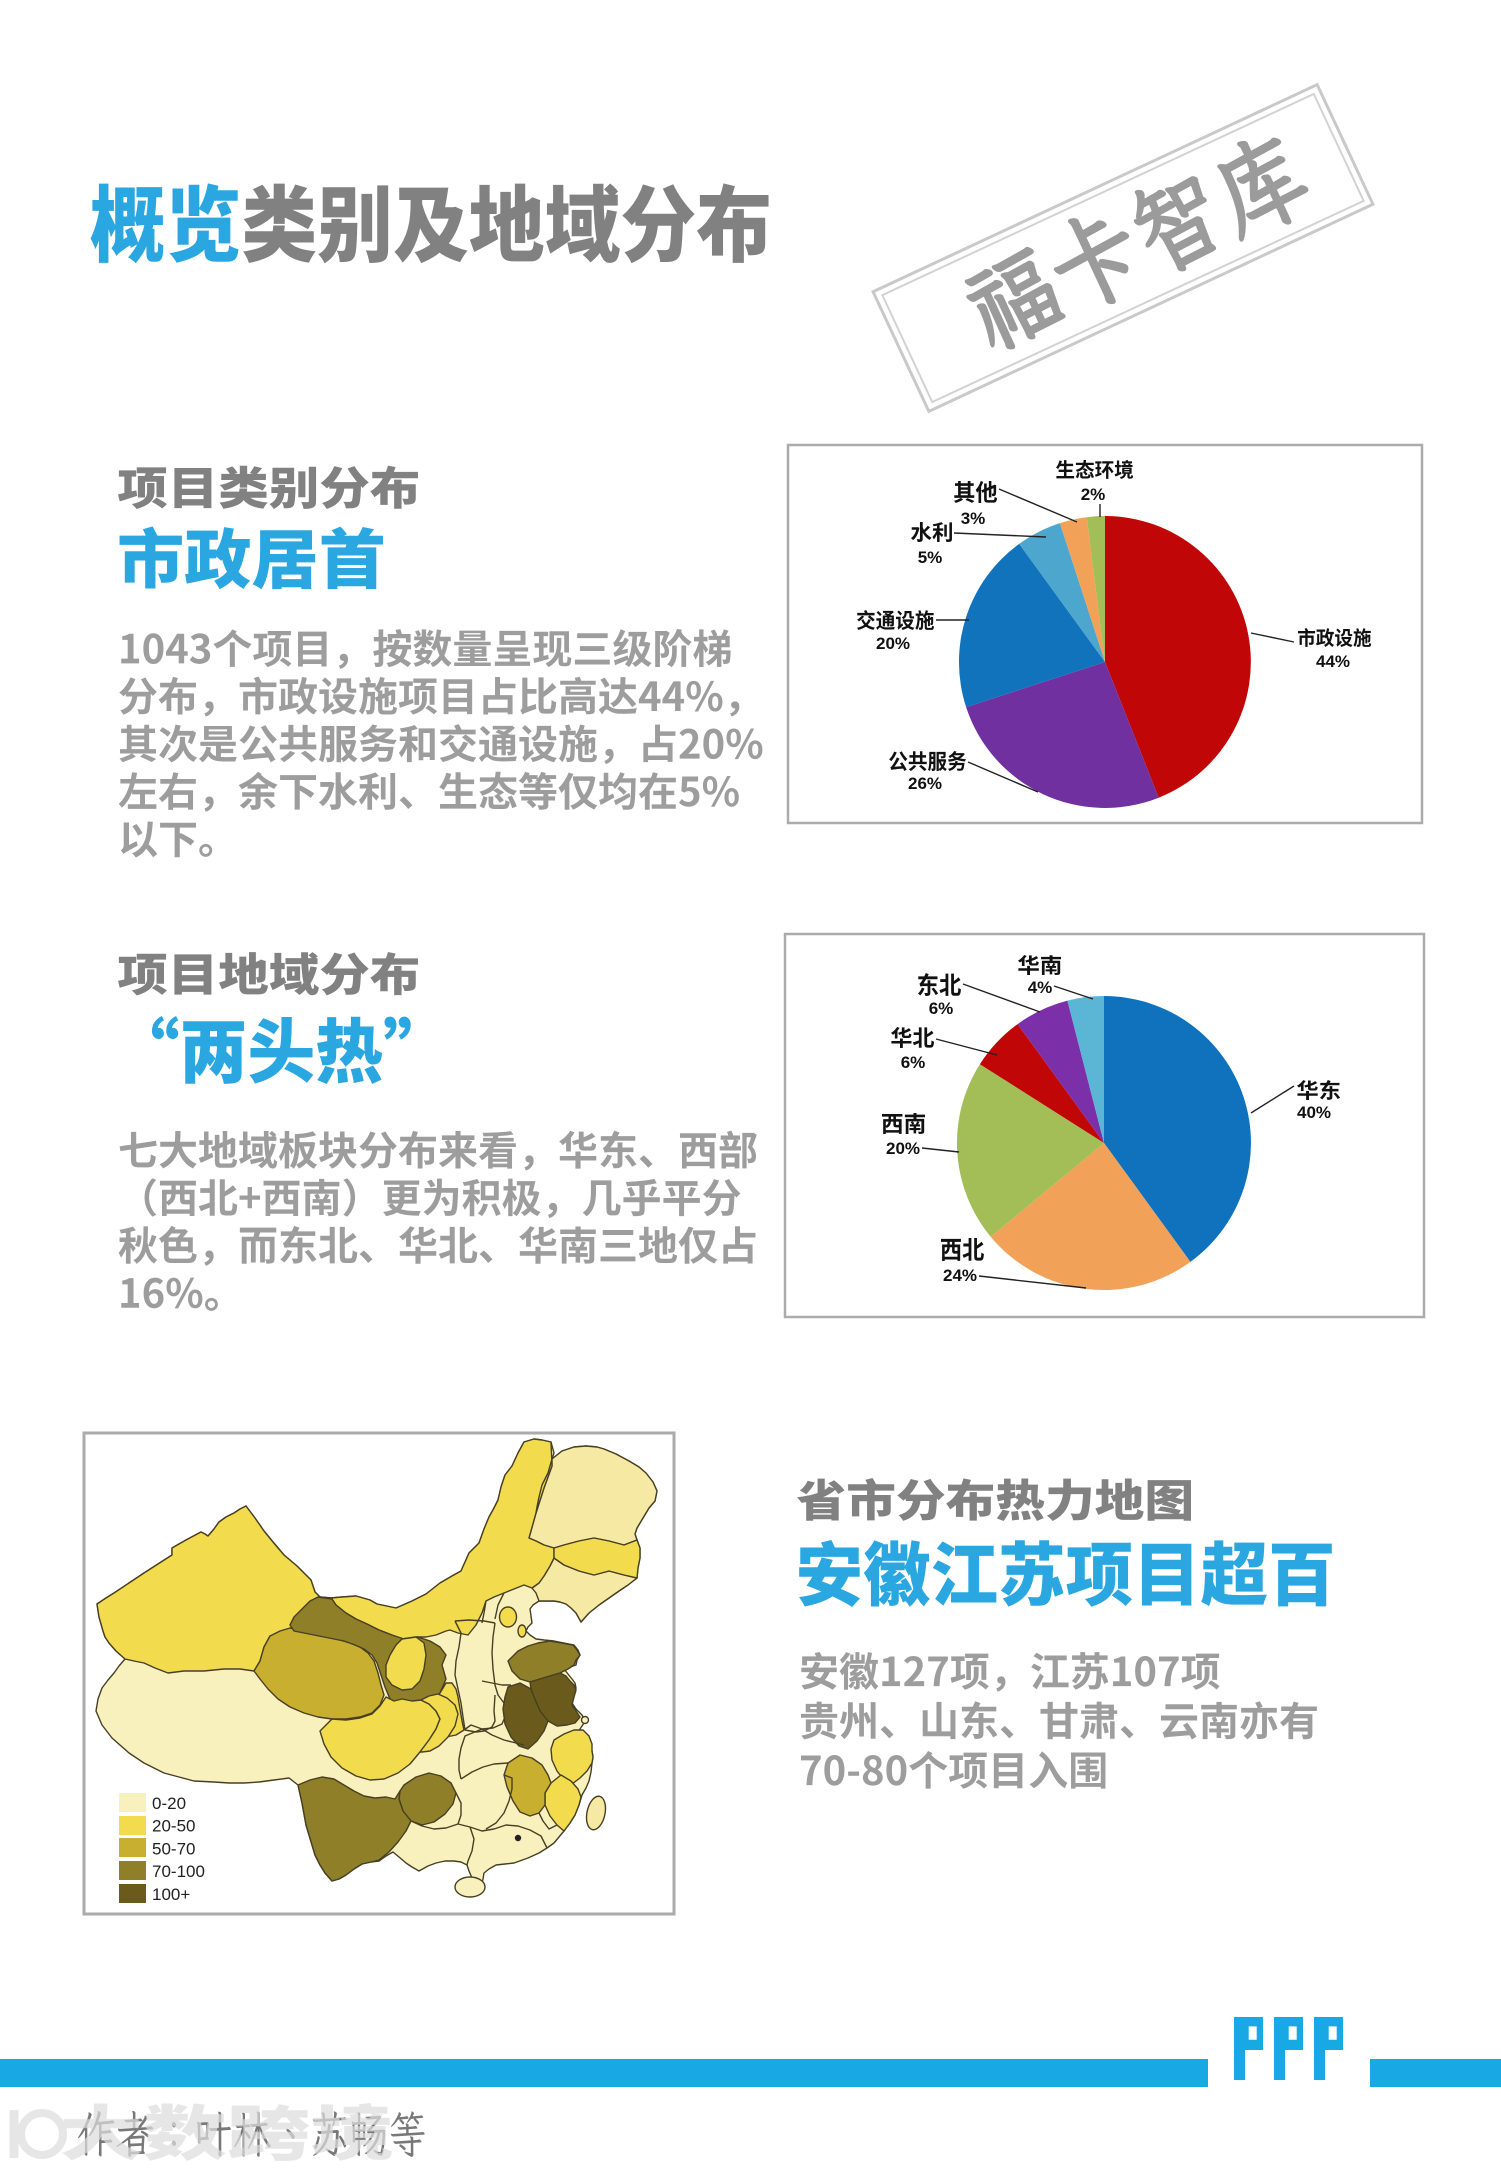  Describe the element at coordinates (178, 1871) in the screenshot. I see `svg-text: 70-100` at that location.